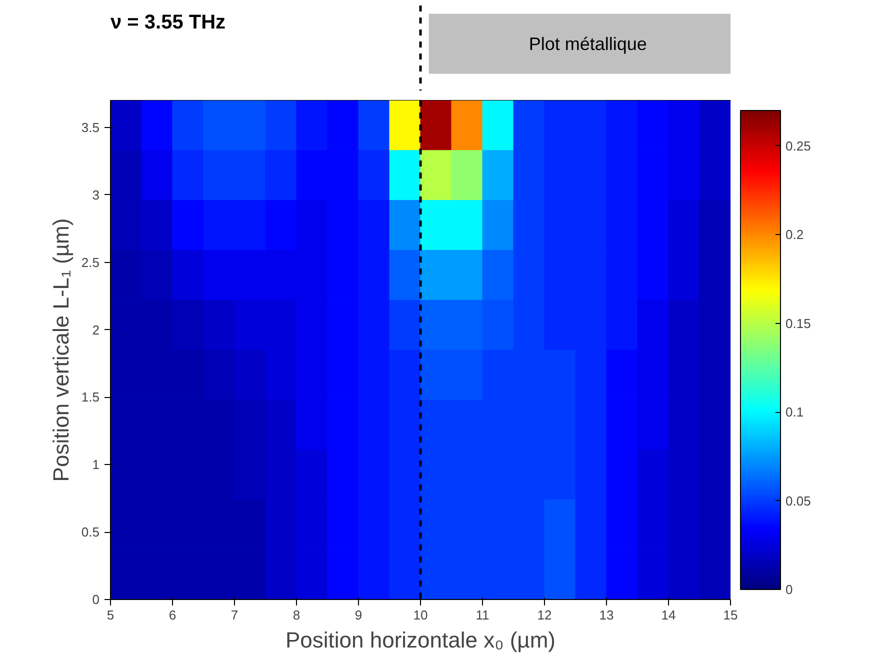 This screenshot has width=885, height=668. I want to click on y-tick-label: 2, so click(96, 330).